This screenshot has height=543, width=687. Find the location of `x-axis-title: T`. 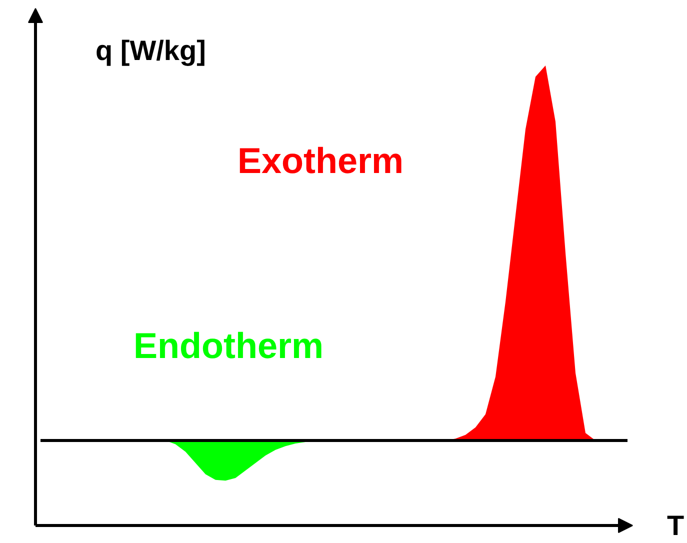

x-axis-title: T is located at coordinates (675, 525).